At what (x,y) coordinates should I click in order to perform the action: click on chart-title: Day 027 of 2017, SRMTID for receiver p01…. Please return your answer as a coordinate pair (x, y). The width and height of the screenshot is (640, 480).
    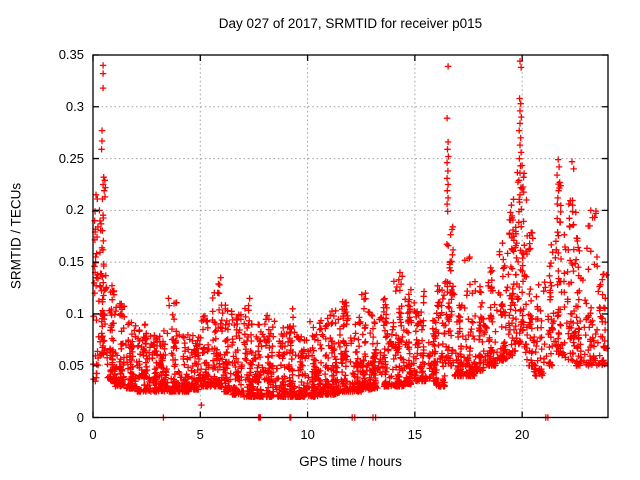
    Looking at the image, I should click on (350, 23).